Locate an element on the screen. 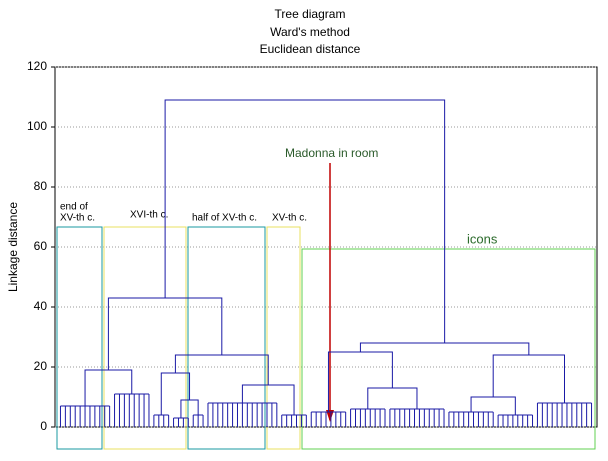 This screenshot has height=461, width=608. annotation: half of XV-th c. is located at coordinates (224, 218).